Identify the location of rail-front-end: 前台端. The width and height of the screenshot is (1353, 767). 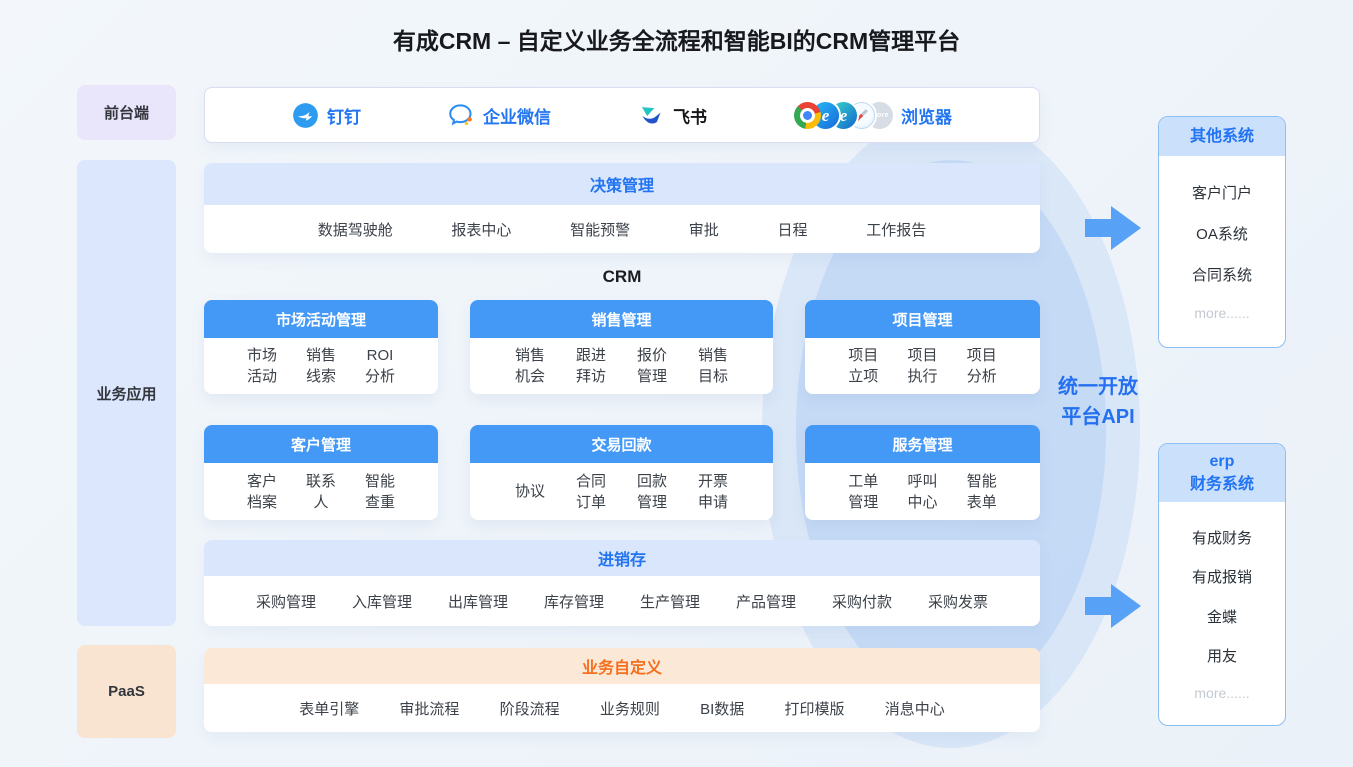
(126, 112).